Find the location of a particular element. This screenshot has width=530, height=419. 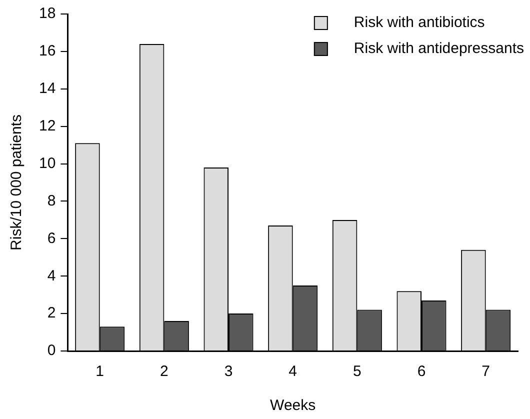

y-tick-label: 18 is located at coordinates (47, 13).